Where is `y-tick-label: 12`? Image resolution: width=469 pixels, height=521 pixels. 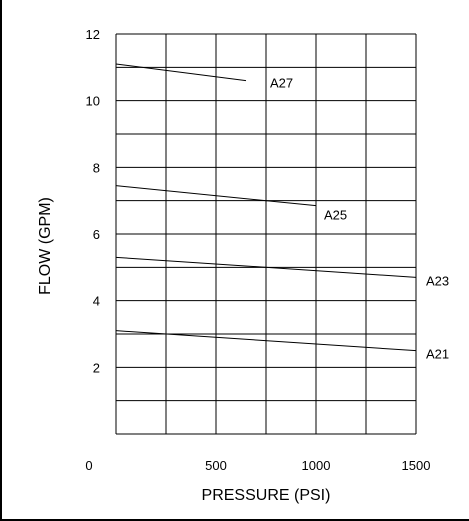 y-tick-label: 12 is located at coordinates (93, 34).